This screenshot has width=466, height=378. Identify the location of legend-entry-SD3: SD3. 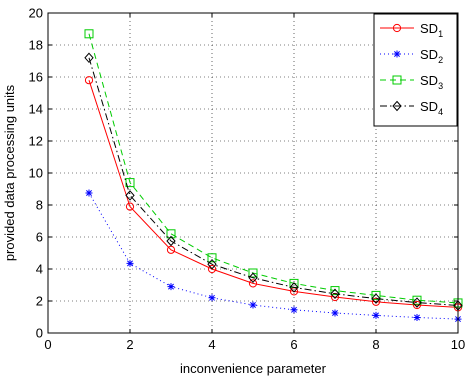
(411, 82).